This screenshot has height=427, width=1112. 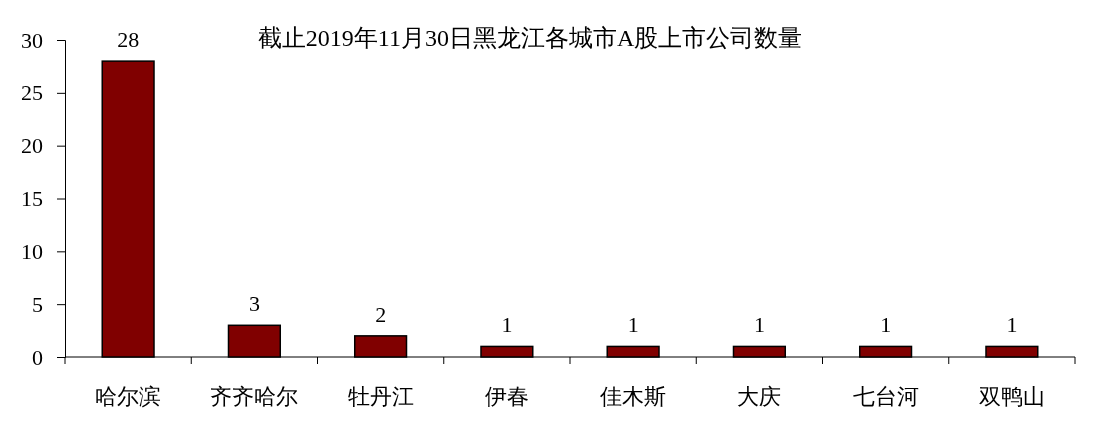 I want to click on y-tick-label: 30, so click(x=32, y=40).